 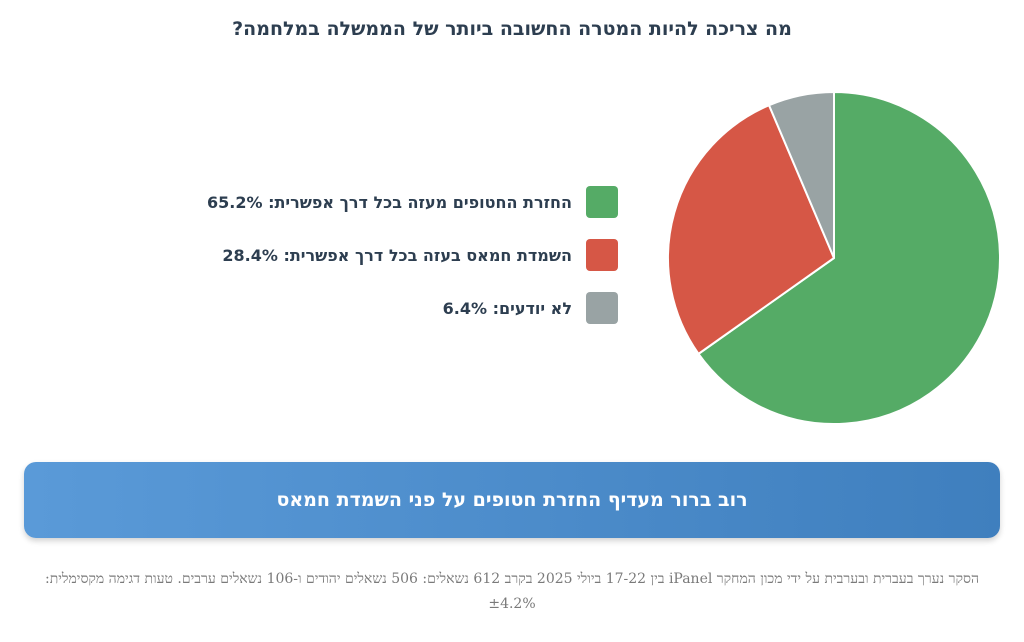 What do you see at coordinates (751, 229) in the screenshot?
I see `pie-slice-destroy-hamas` at bounding box center [751, 229].